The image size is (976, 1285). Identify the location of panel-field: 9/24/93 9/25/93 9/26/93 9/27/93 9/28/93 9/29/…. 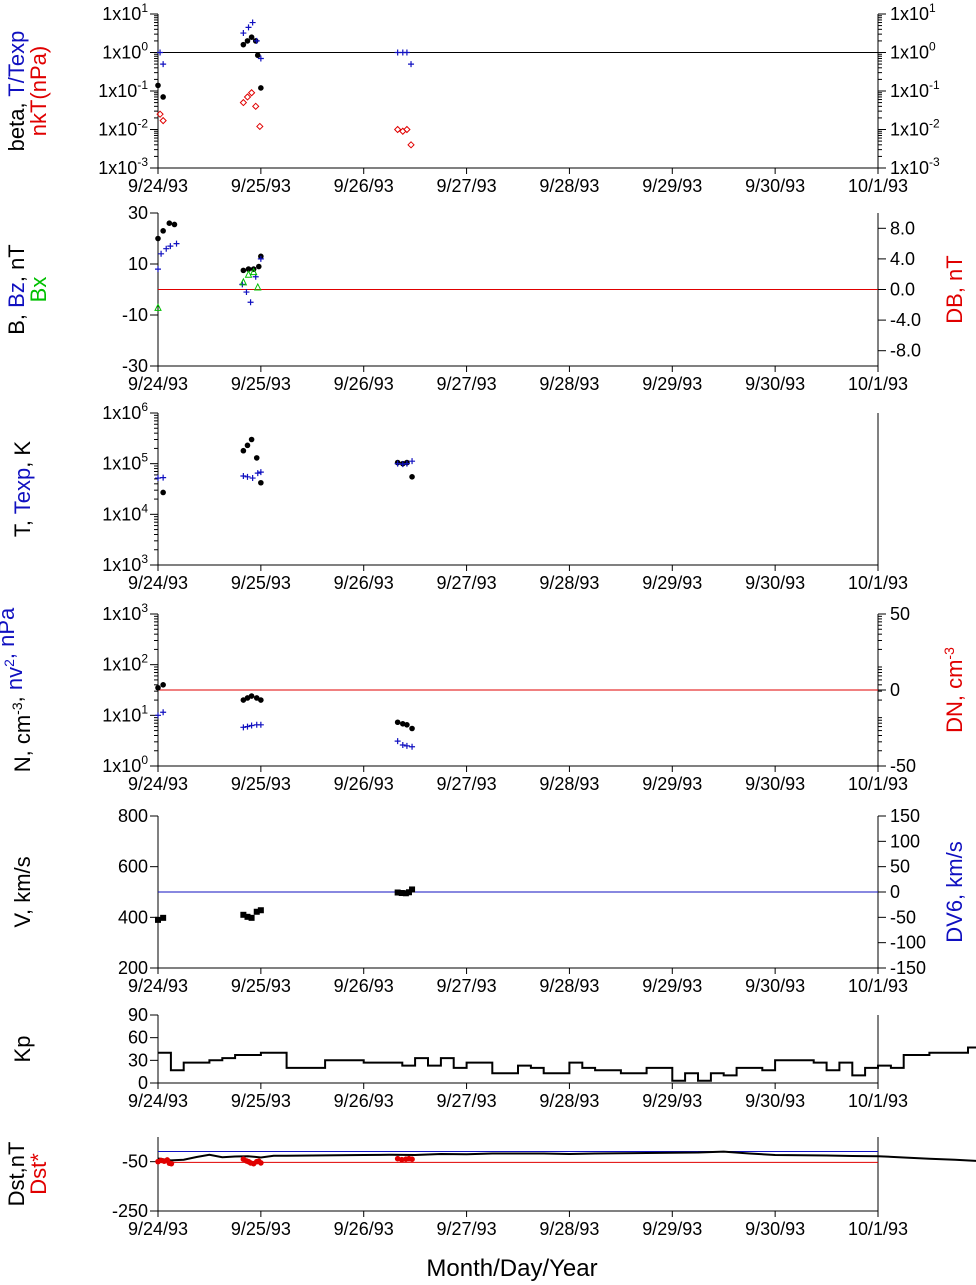
(485, 298).